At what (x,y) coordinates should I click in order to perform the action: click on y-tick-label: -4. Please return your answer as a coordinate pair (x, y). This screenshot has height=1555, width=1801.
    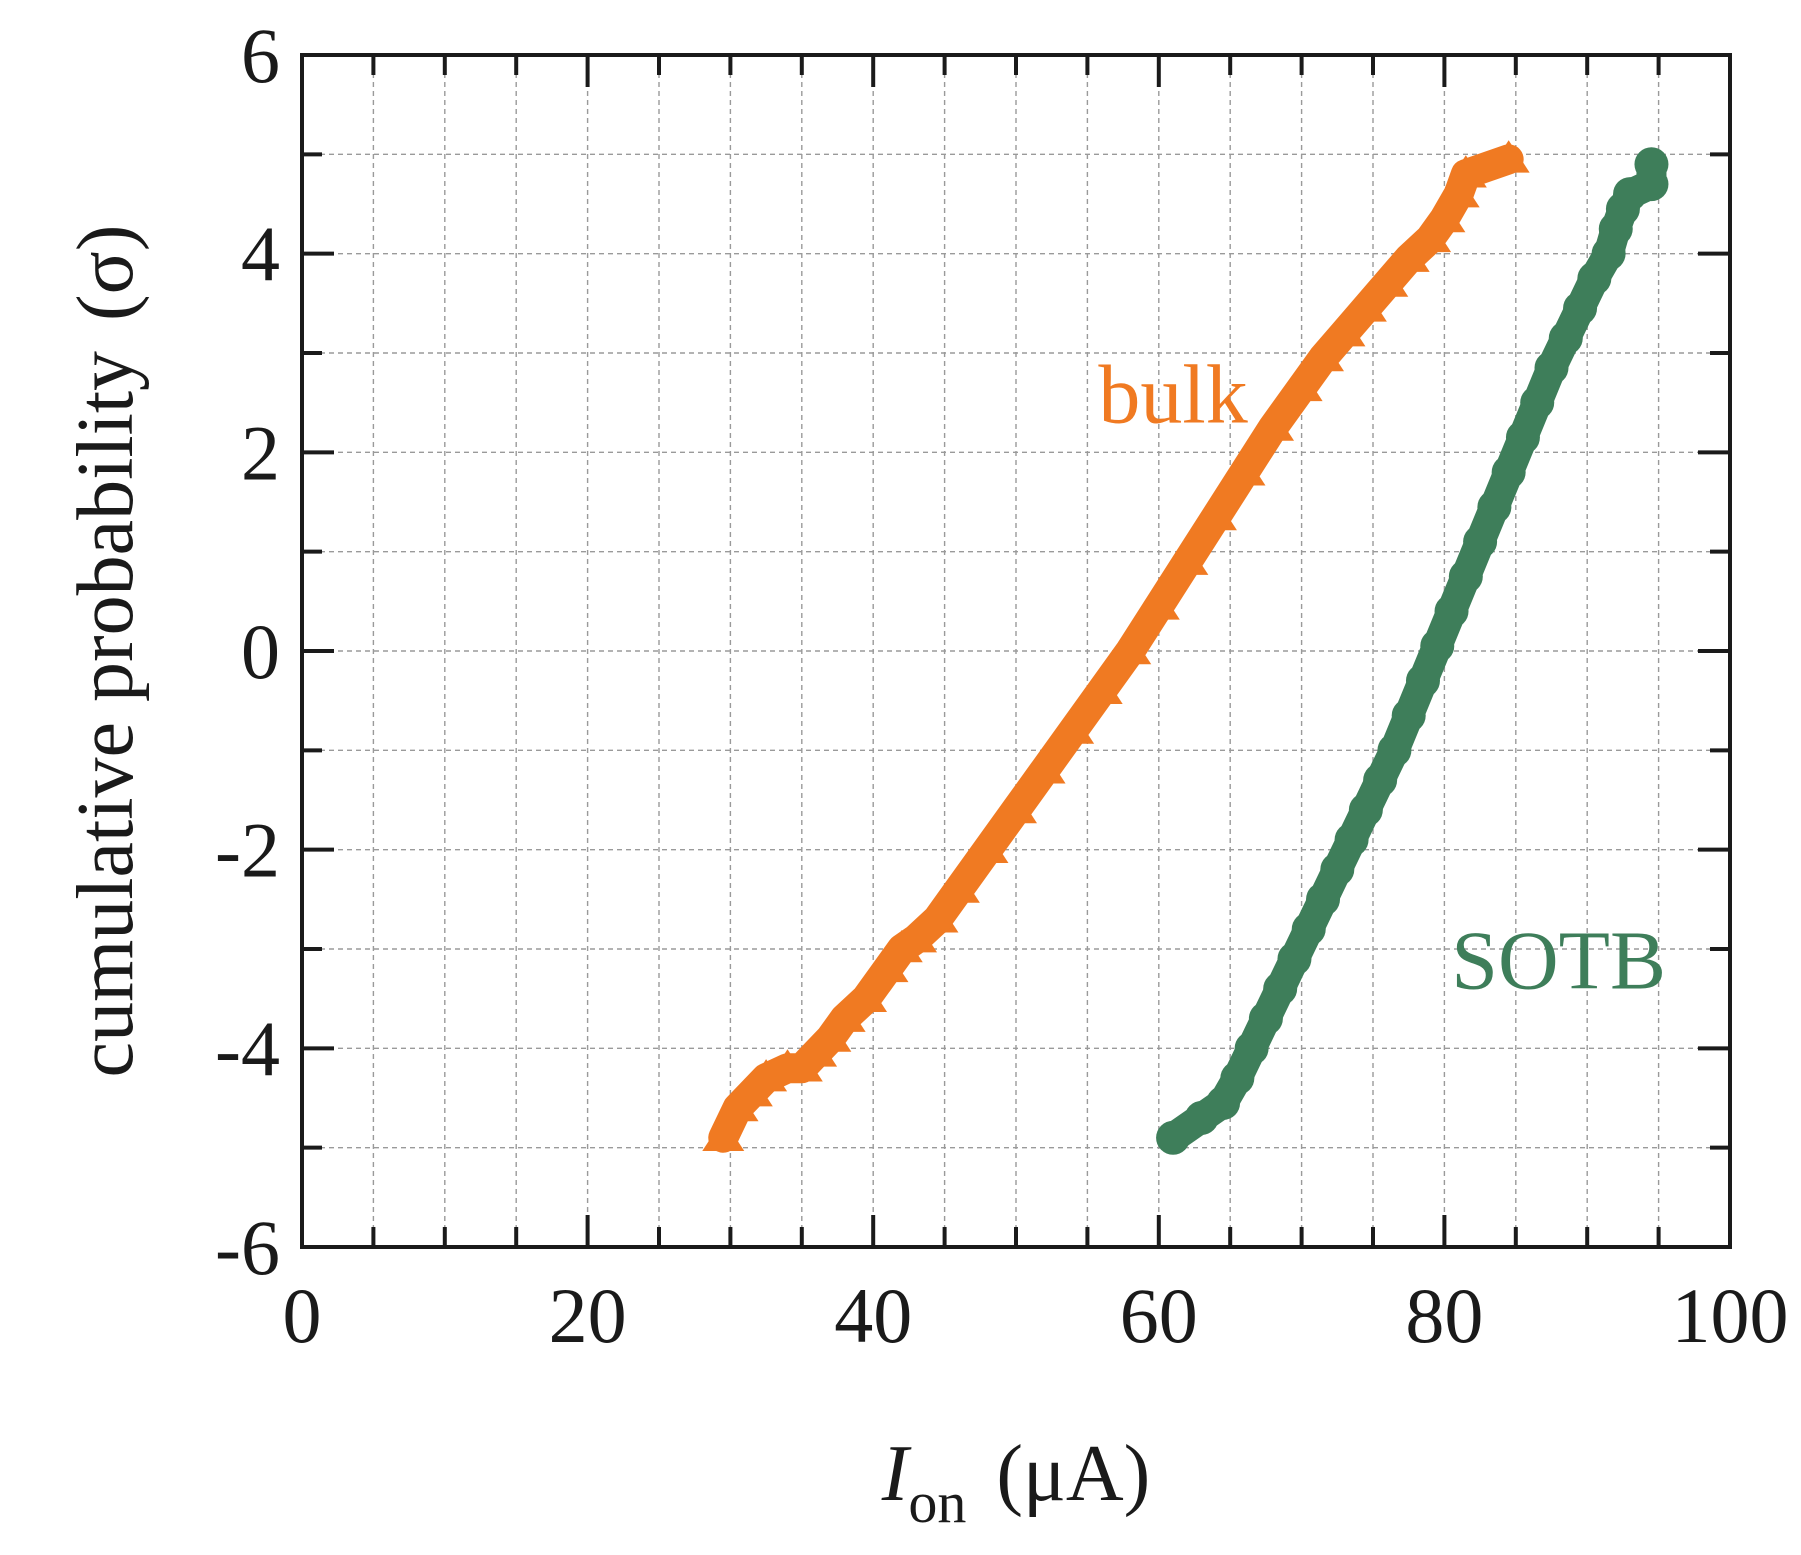
    Looking at the image, I should click on (247, 1048).